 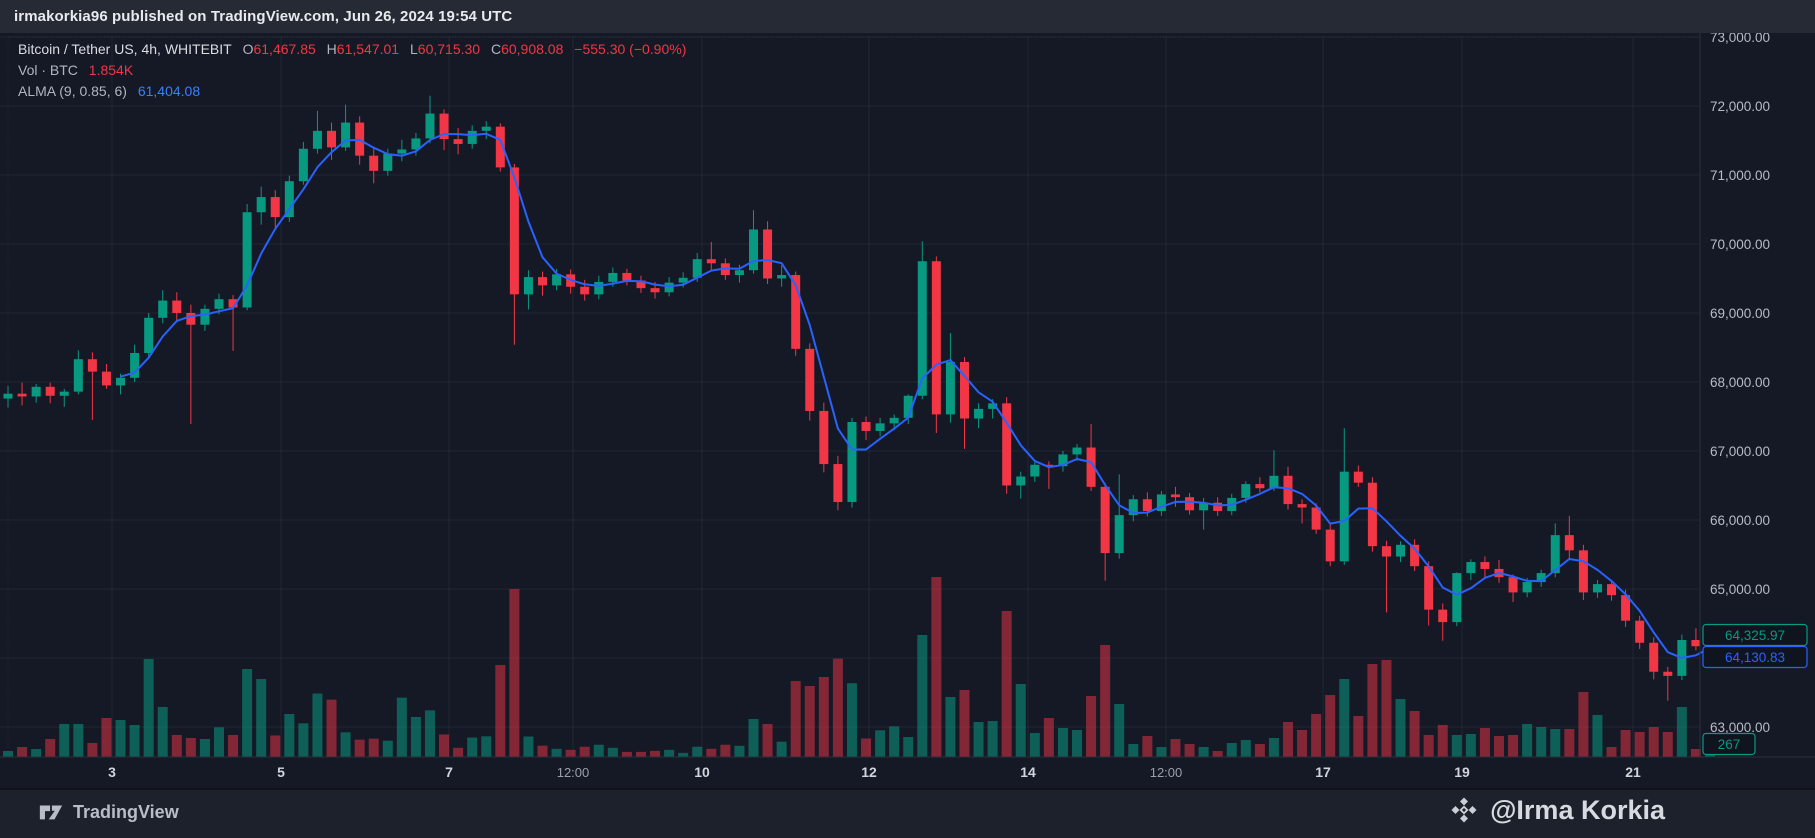 What do you see at coordinates (1740, 727) in the screenshot?
I see `svg-text: 63,000.00` at bounding box center [1740, 727].